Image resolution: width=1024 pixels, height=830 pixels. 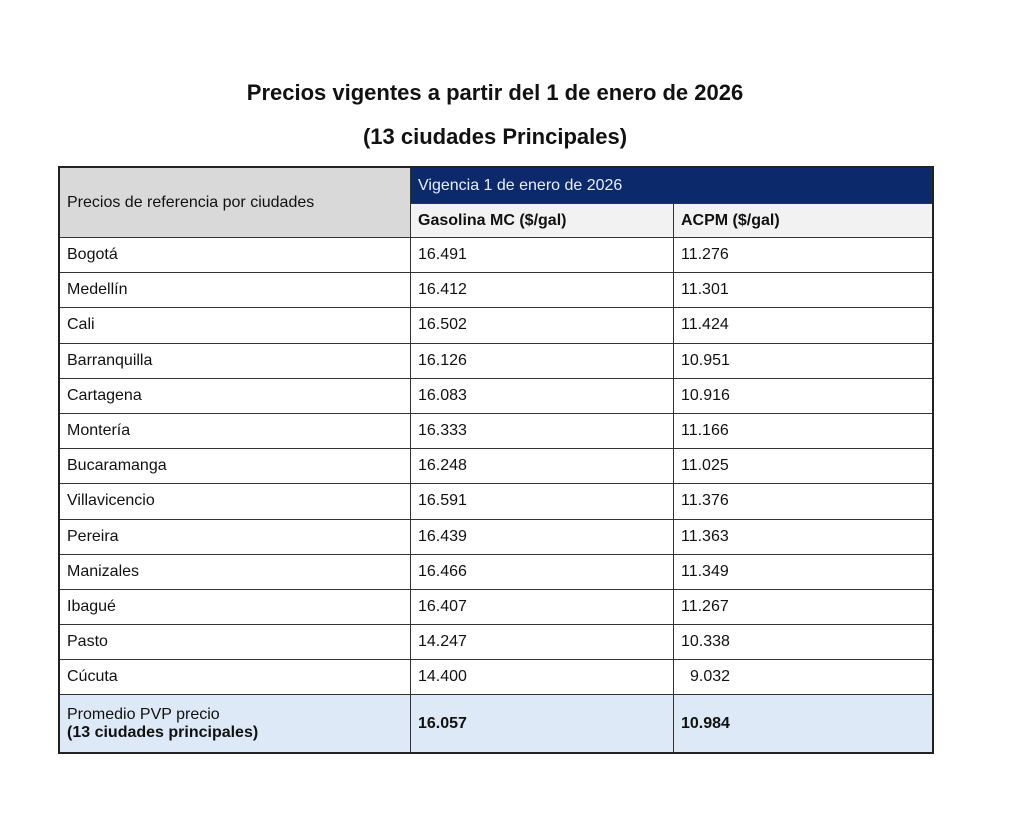 I want to click on table-row: Bucaramanga 16.248 11.025, so click(x=496, y=466).